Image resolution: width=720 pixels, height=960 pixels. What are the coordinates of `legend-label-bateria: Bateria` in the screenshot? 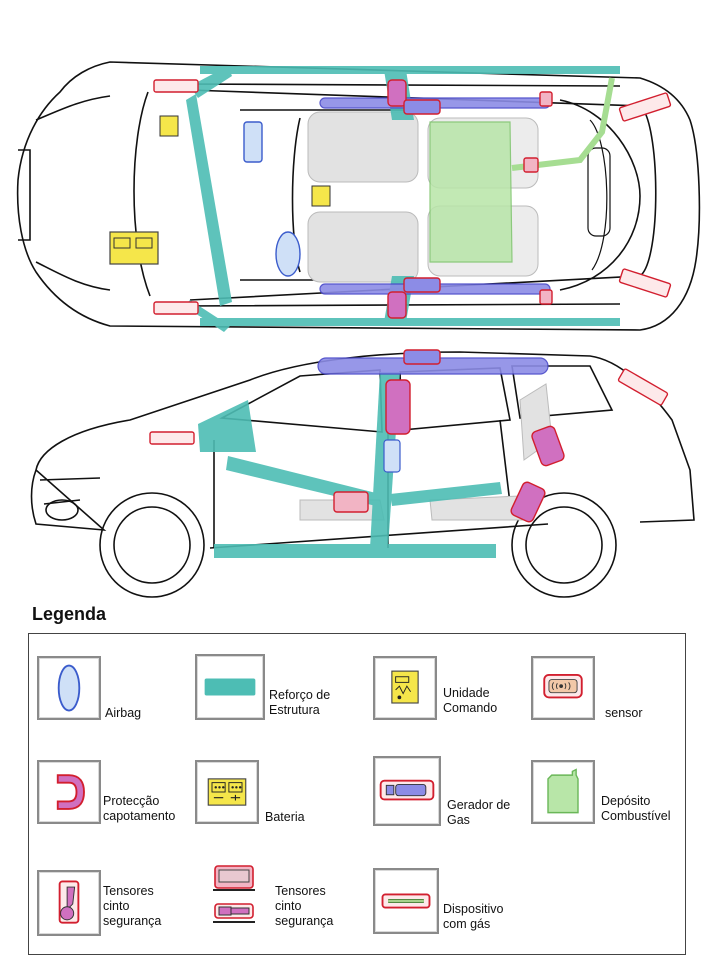 It's located at (285, 817).